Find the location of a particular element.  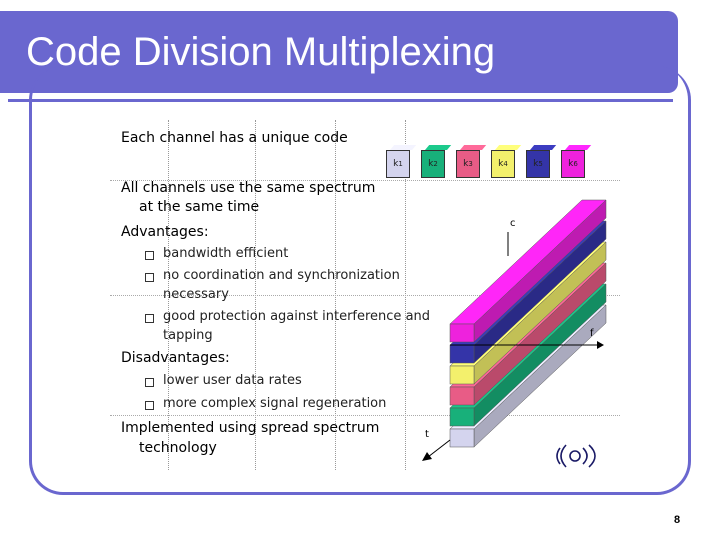

dis-lower-rates: lower user data rates is located at coordinates (232, 380).